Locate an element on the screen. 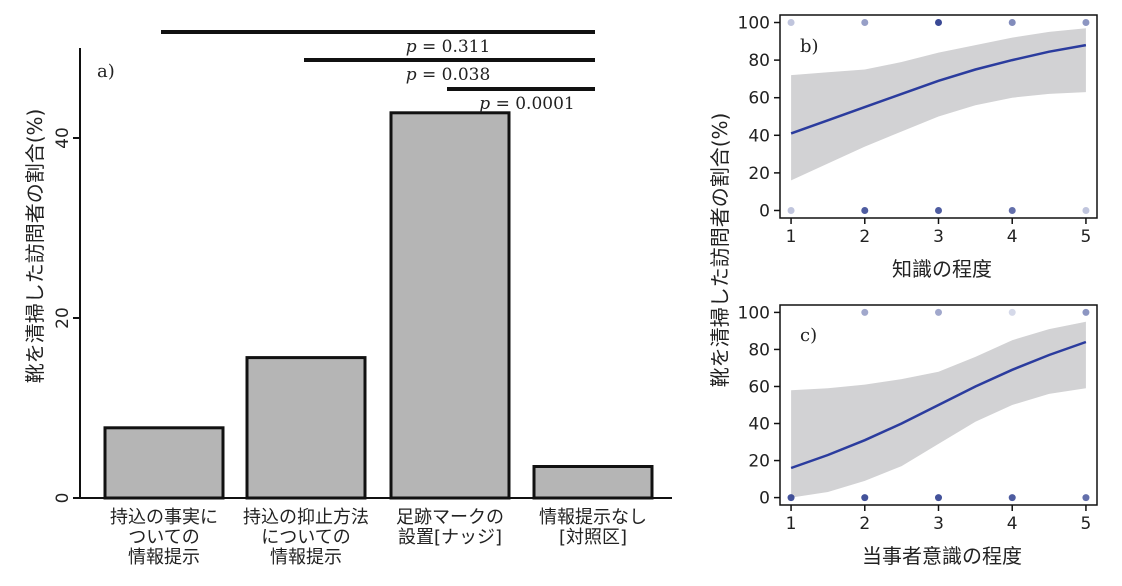  category-label: 情報提示なし[対照区] is located at coordinates (593, 527).